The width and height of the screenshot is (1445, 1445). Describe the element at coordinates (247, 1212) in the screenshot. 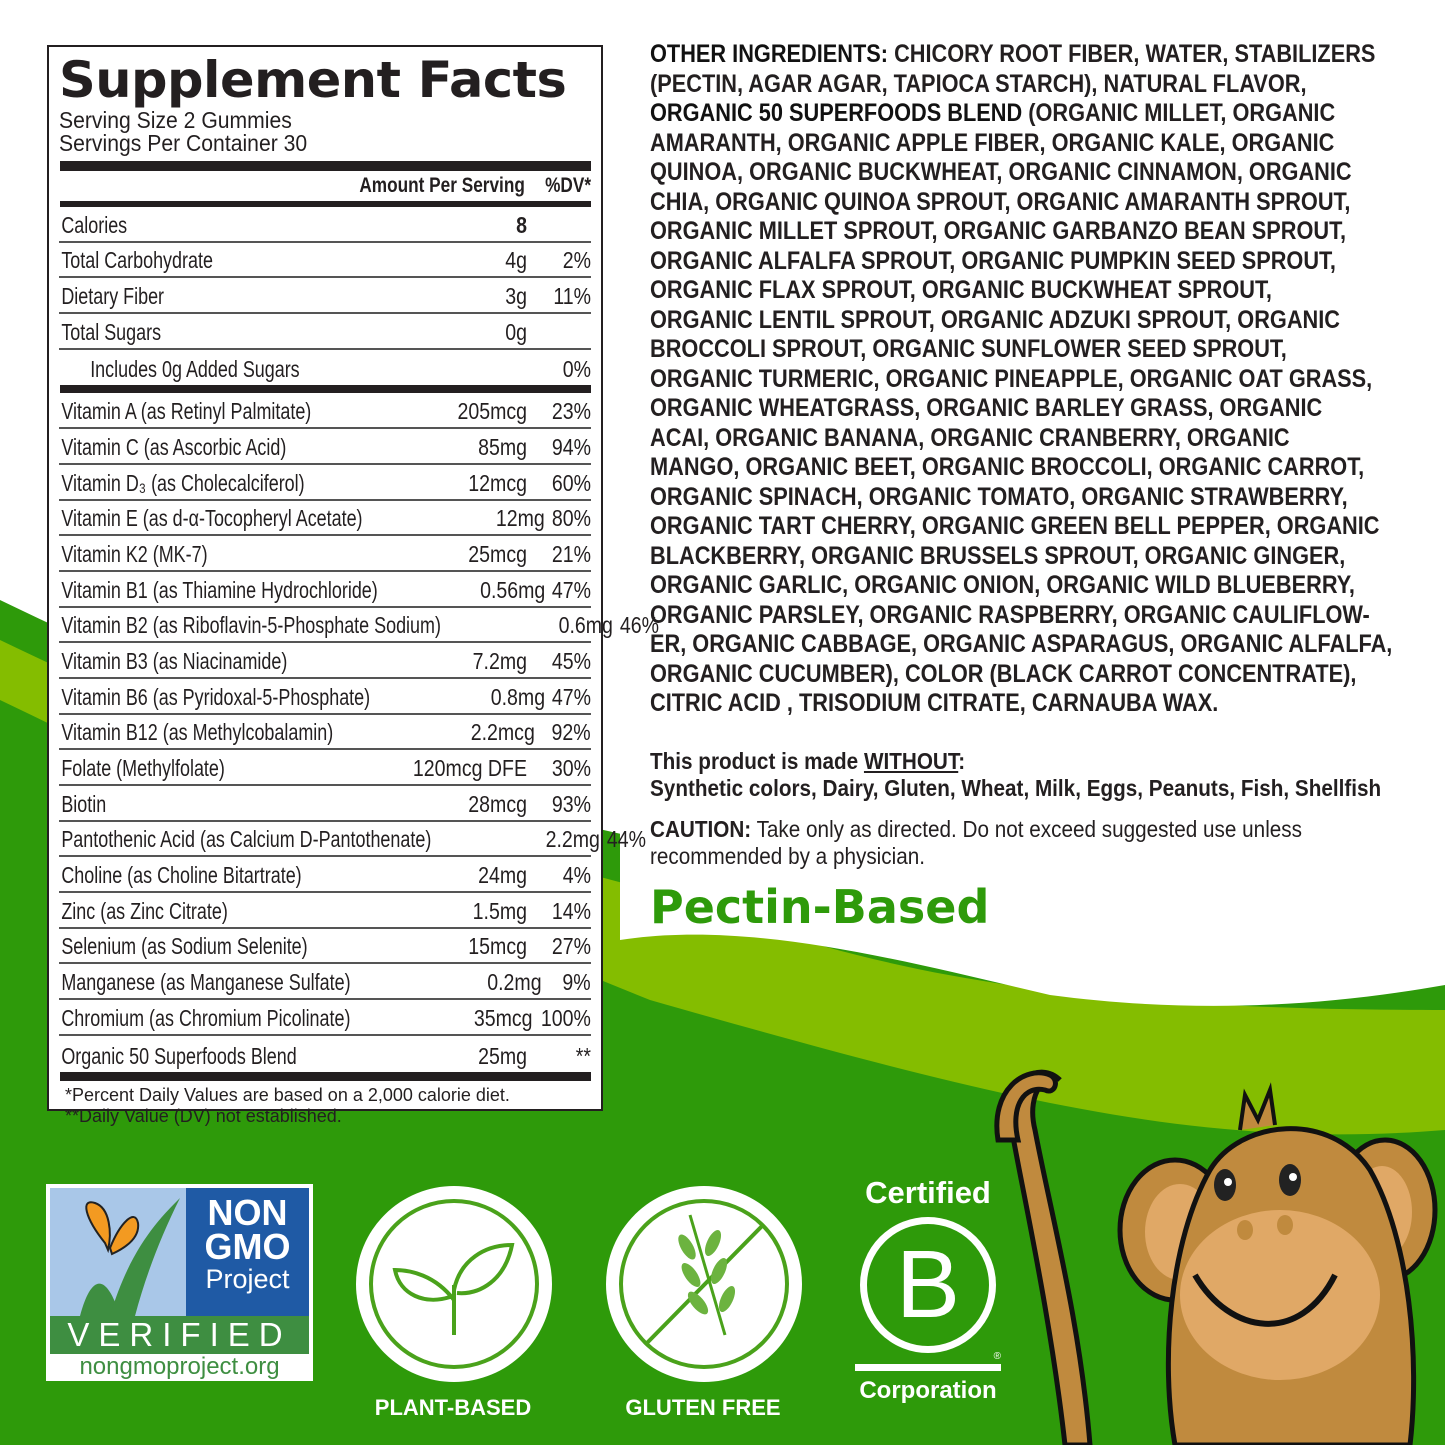

I see `non-text: NON` at that location.